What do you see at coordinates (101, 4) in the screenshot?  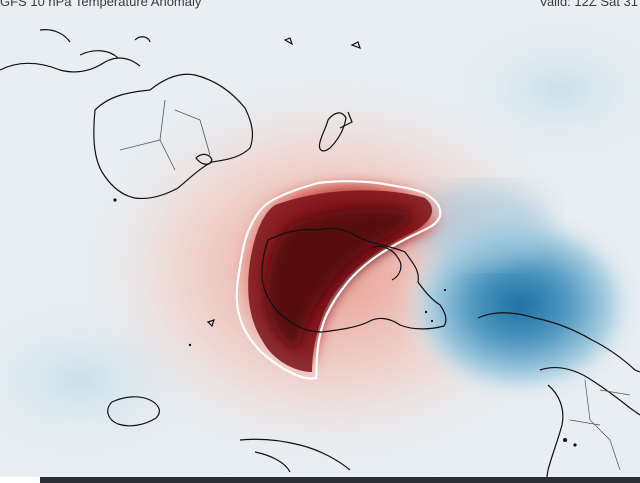 I see `map-title: GFS 10 hPa Temperature Anomaly` at bounding box center [101, 4].